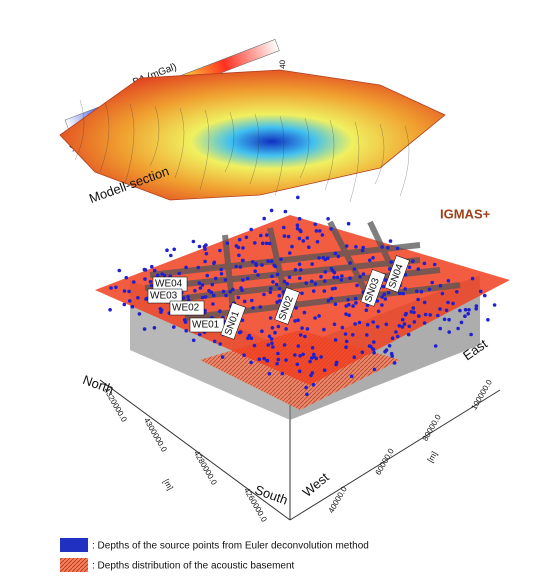  Describe the element at coordinates (233, 321) in the screenshot. I see `profile-box` at that location.